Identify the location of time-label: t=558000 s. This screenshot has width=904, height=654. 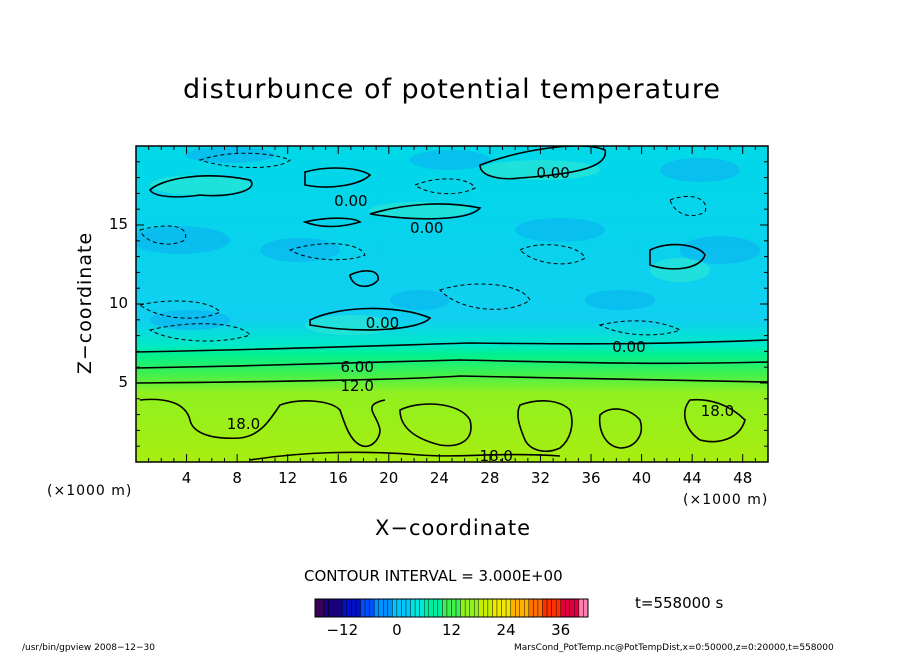
(679, 603).